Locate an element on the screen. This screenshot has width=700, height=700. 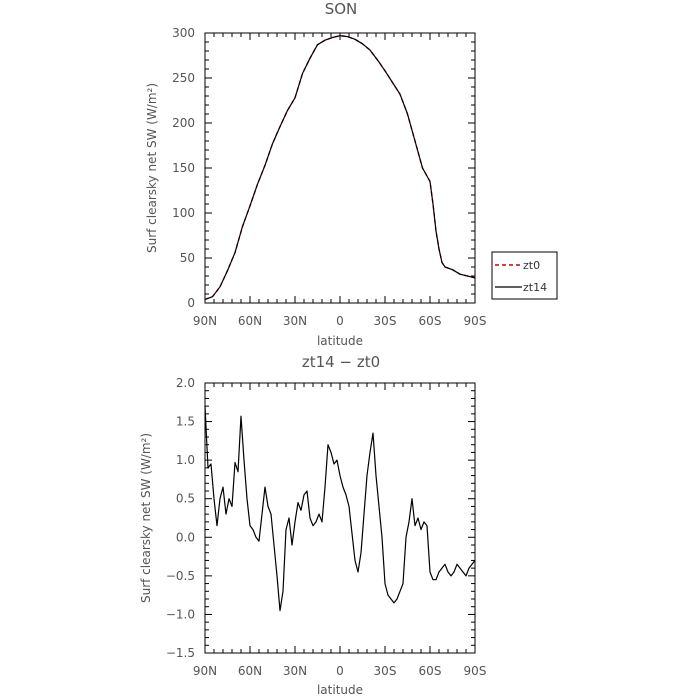
y-tick-label: −1.0 is located at coordinates (180, 614).